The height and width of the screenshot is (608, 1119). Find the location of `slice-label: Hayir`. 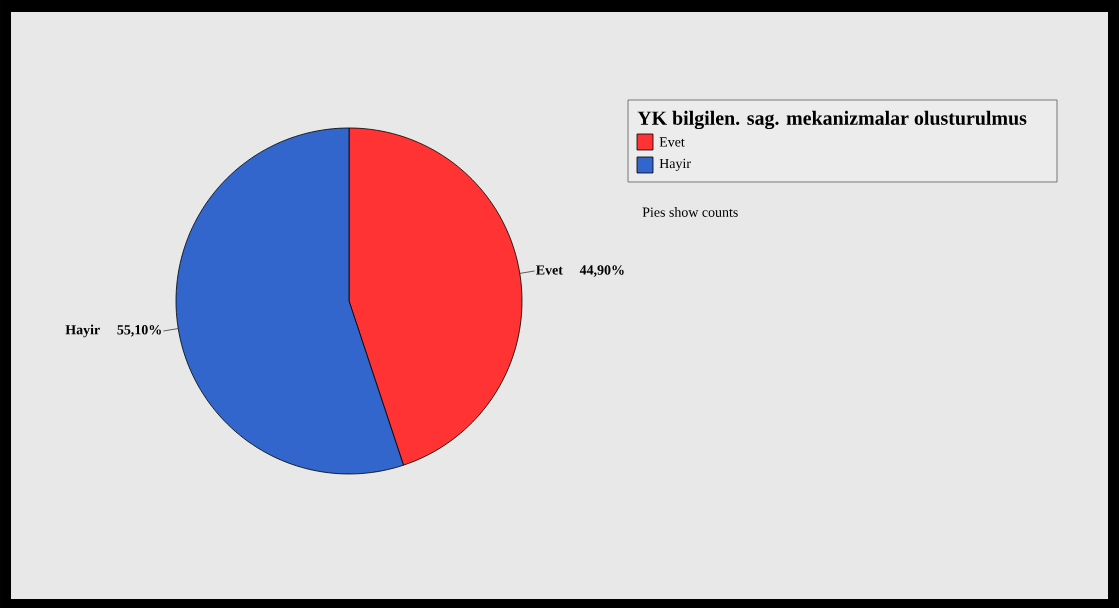

slice-label: Hayir is located at coordinates (82, 331).